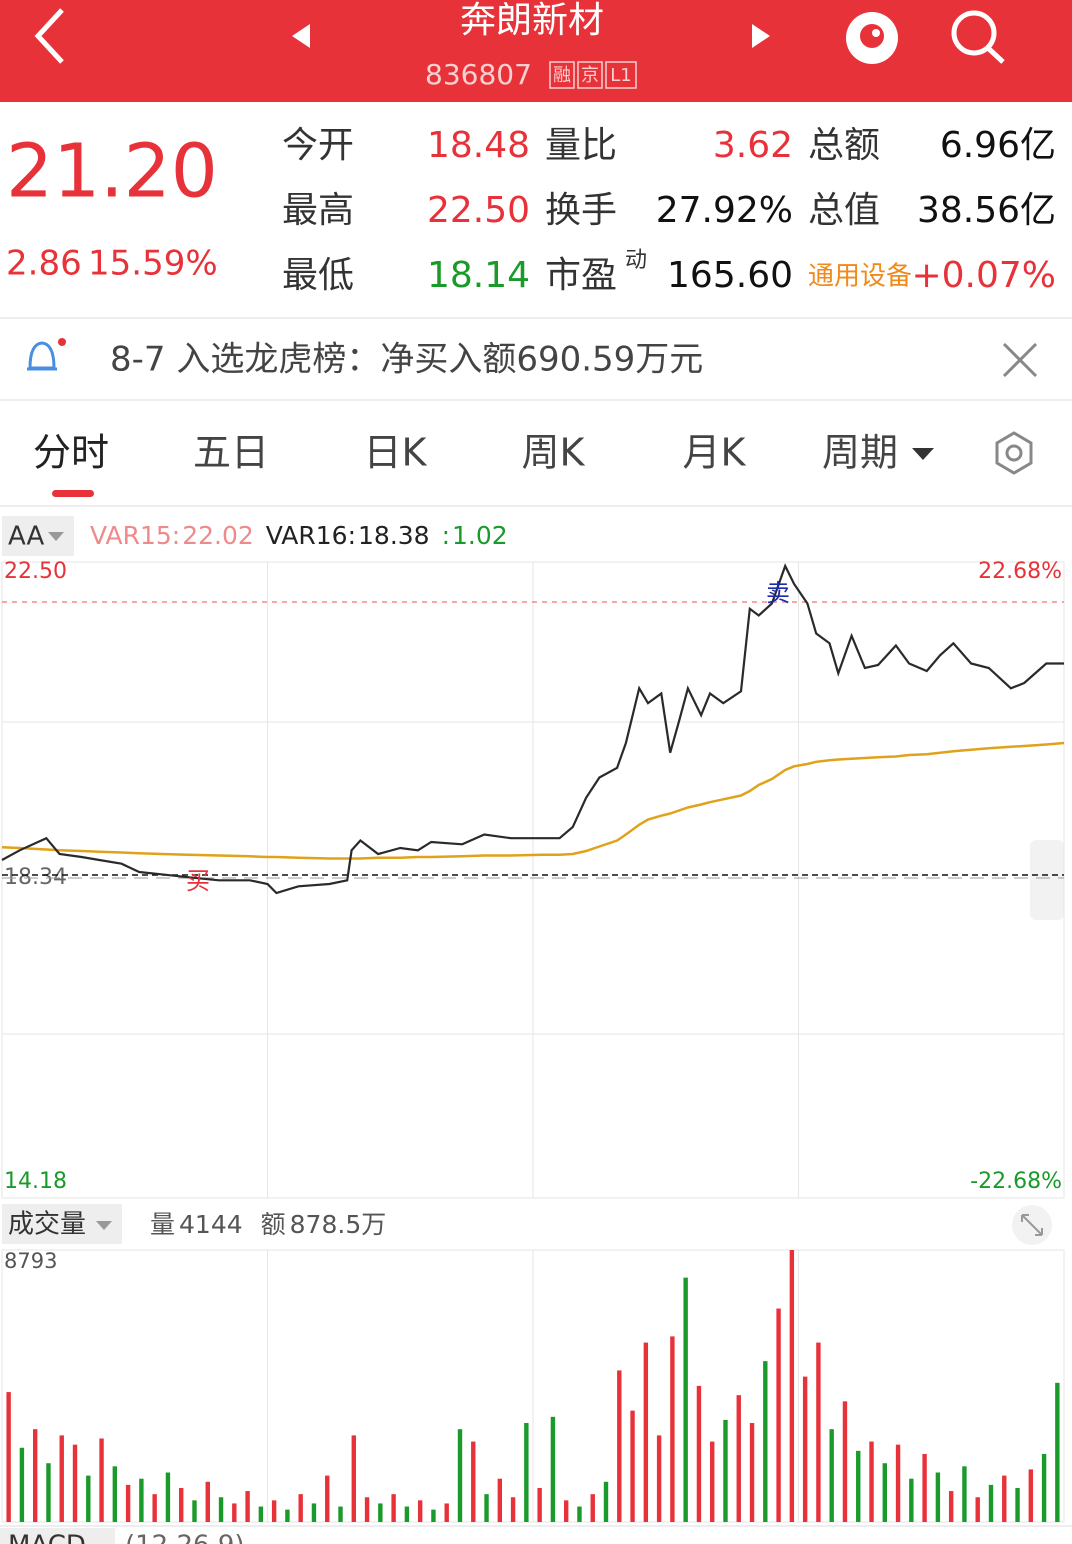 The height and width of the screenshot is (1544, 1072). What do you see at coordinates (231, 453) in the screenshot?
I see `tab: 五日` at bounding box center [231, 453].